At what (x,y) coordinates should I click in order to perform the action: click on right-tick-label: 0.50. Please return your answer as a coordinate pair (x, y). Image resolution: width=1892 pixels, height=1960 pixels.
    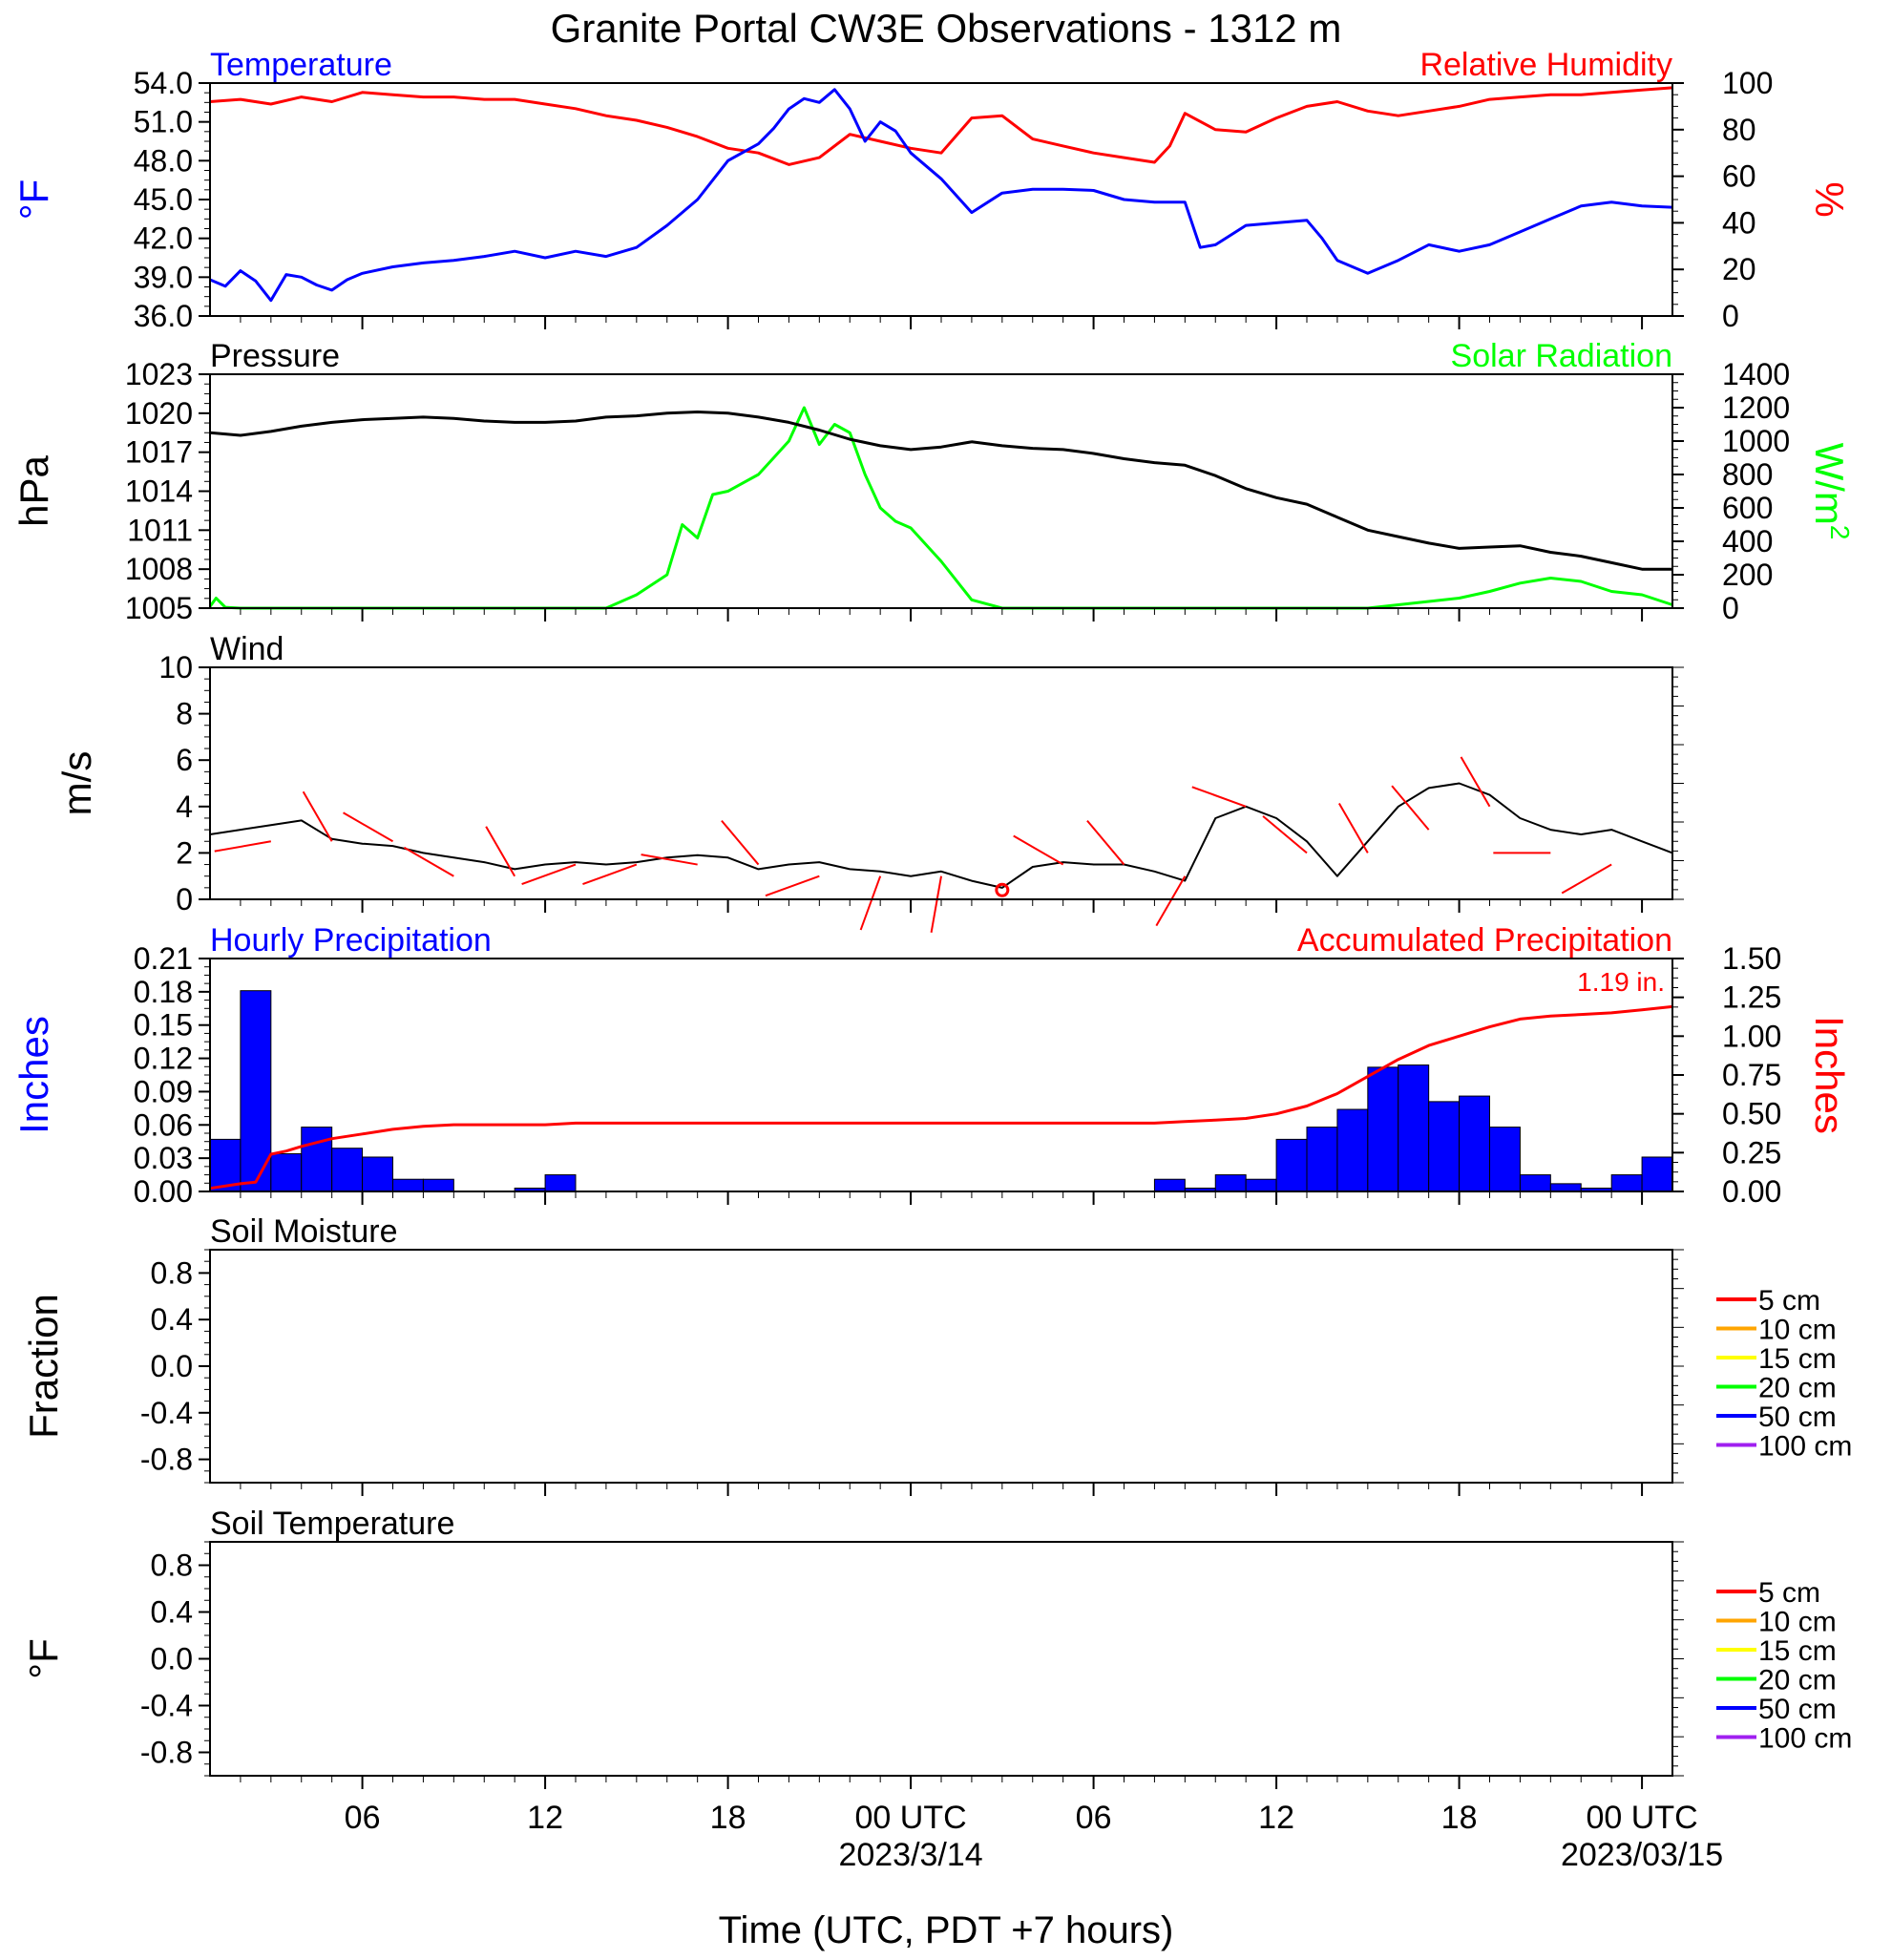
    Looking at the image, I should click on (1751, 1114).